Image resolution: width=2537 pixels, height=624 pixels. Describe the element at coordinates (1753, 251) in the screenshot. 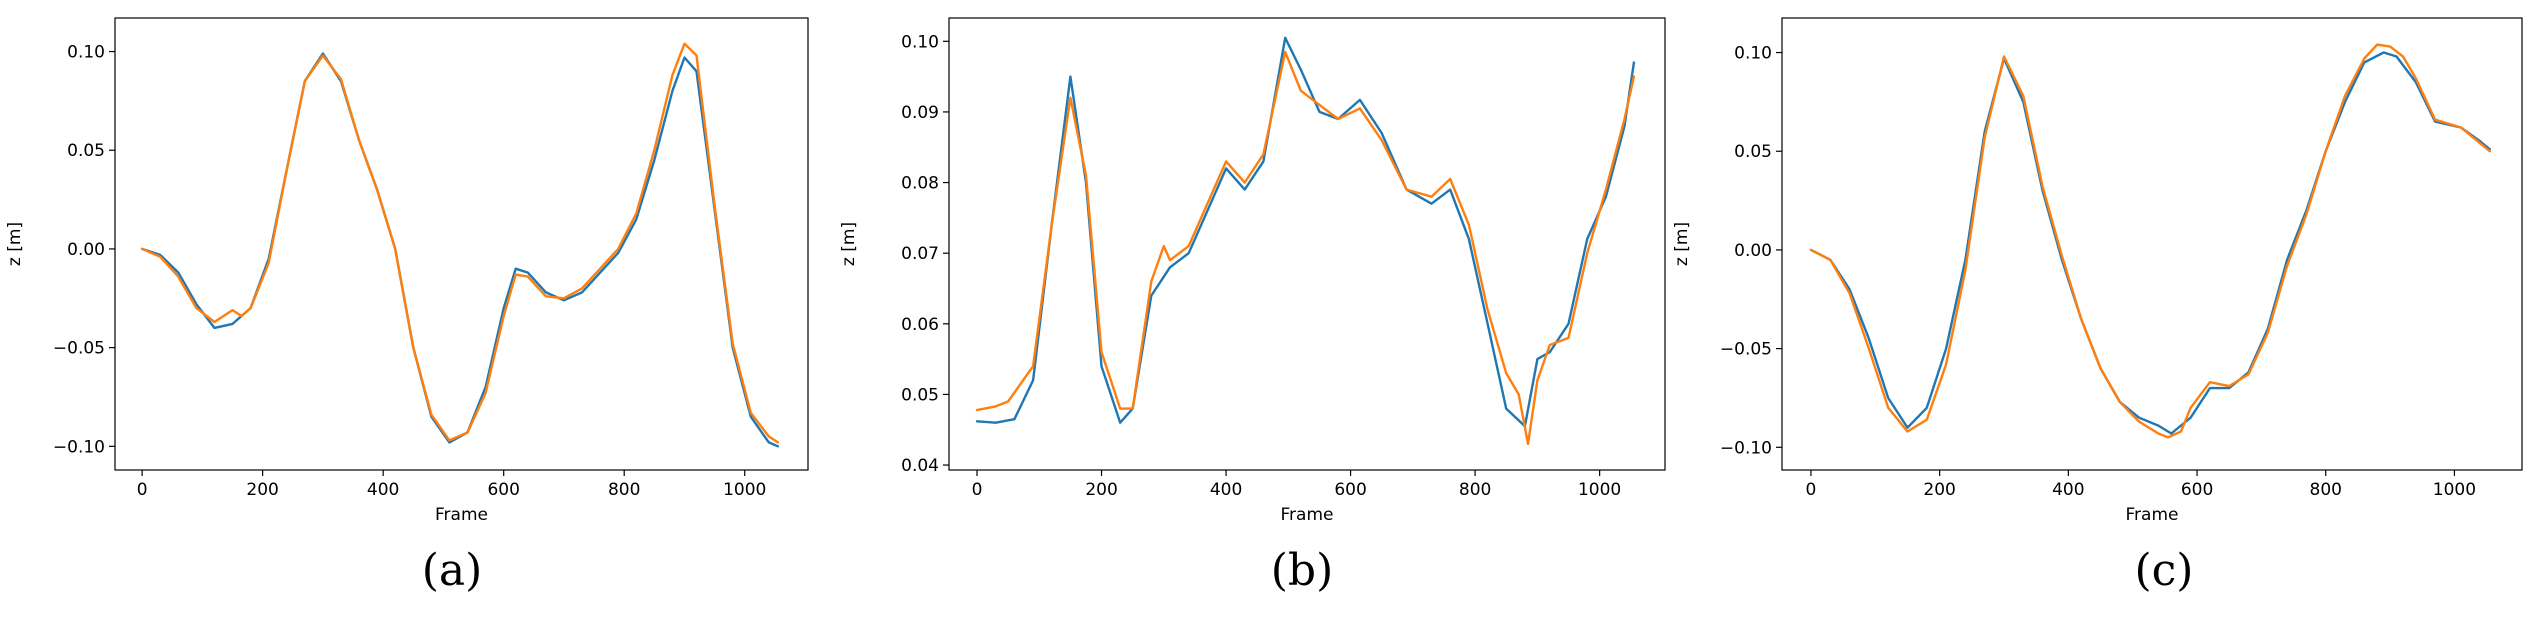

I see `y-tick-label-c: 0.00` at that location.